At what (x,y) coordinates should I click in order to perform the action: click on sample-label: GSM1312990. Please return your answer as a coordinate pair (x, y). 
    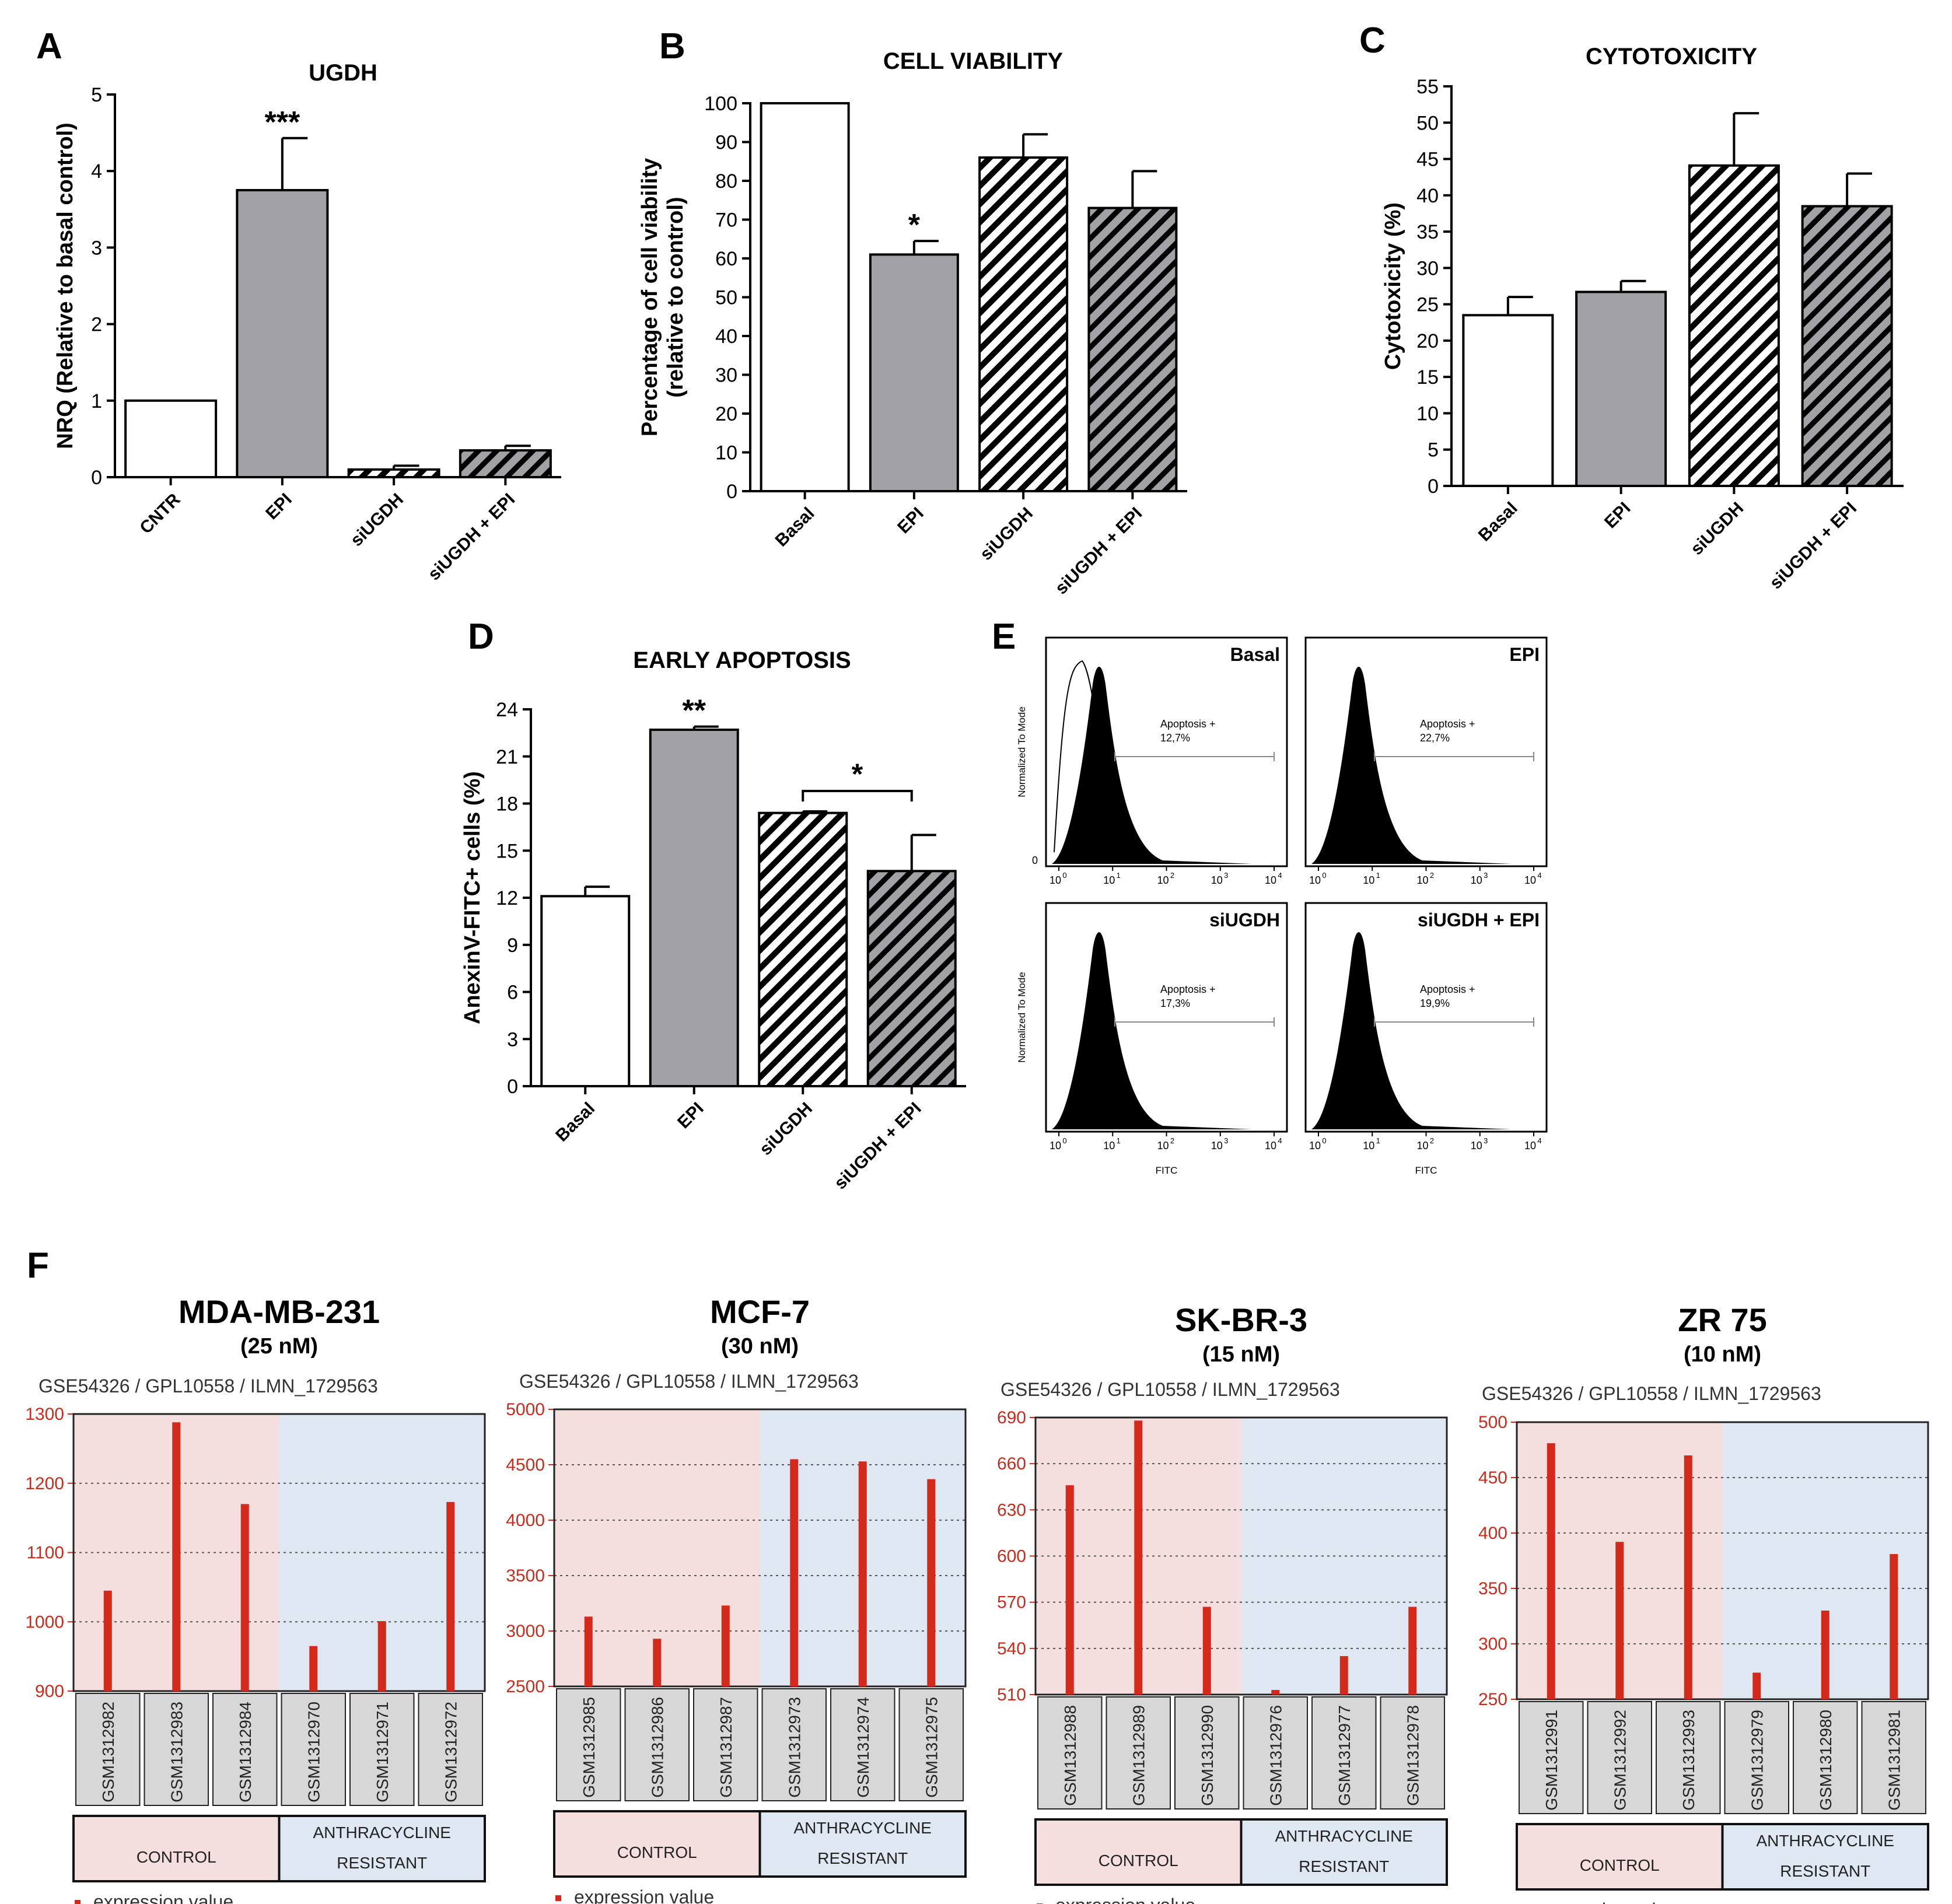
    Looking at the image, I should click on (1207, 1755).